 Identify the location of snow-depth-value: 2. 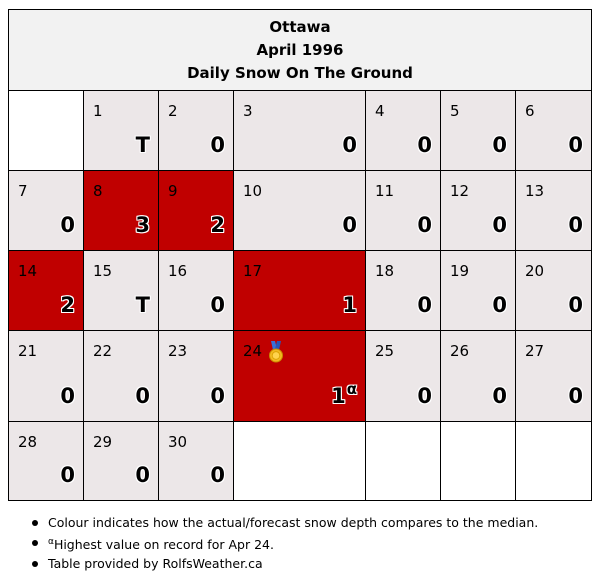
(67, 305).